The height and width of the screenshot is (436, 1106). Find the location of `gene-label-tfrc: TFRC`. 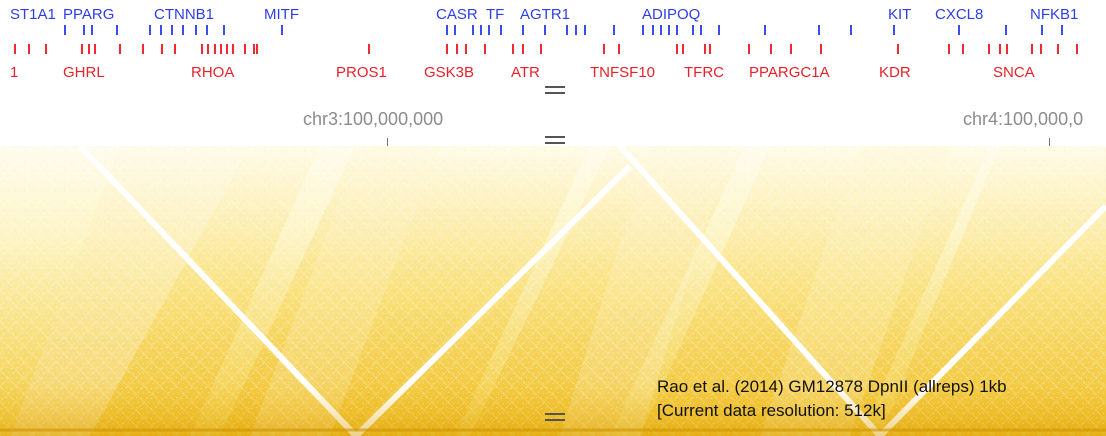

gene-label-tfrc: TFRC is located at coordinates (704, 72).